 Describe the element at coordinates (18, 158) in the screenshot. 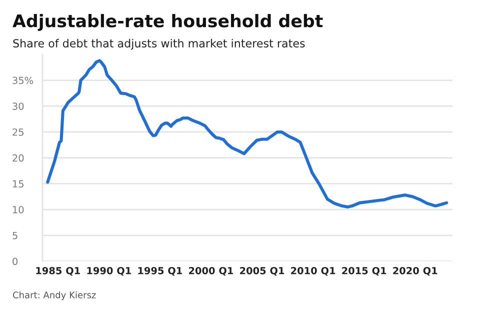

I see `y-tick-label: 20` at that location.